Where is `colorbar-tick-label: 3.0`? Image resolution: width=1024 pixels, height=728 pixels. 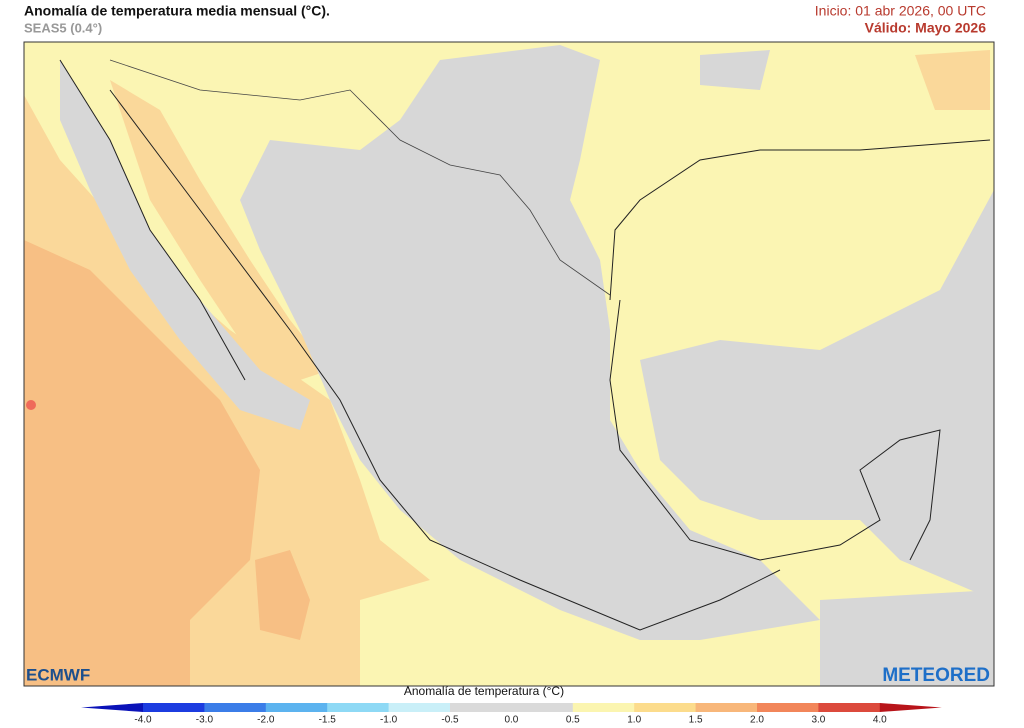
colorbar-tick-label: 3.0 is located at coordinates (818, 720).